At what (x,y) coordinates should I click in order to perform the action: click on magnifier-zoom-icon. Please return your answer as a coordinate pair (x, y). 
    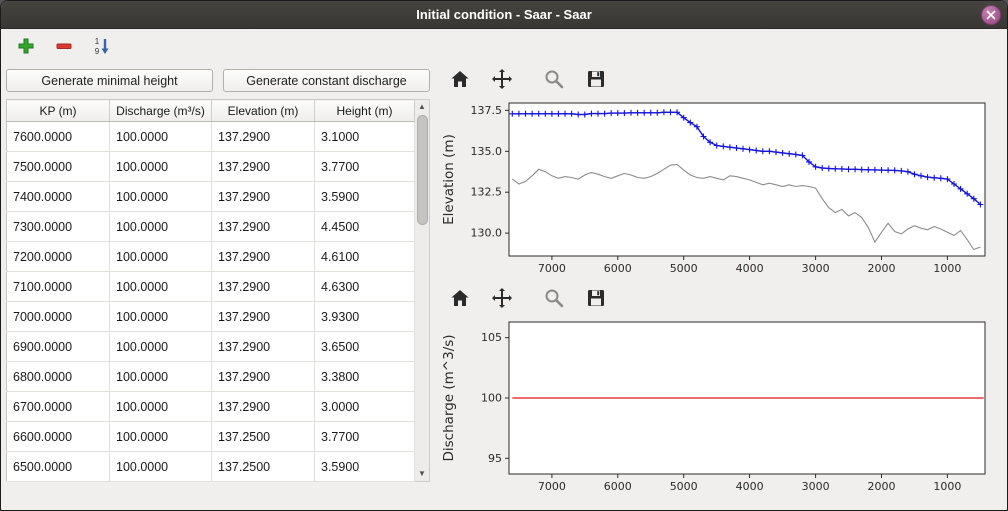
    Looking at the image, I should click on (554, 298).